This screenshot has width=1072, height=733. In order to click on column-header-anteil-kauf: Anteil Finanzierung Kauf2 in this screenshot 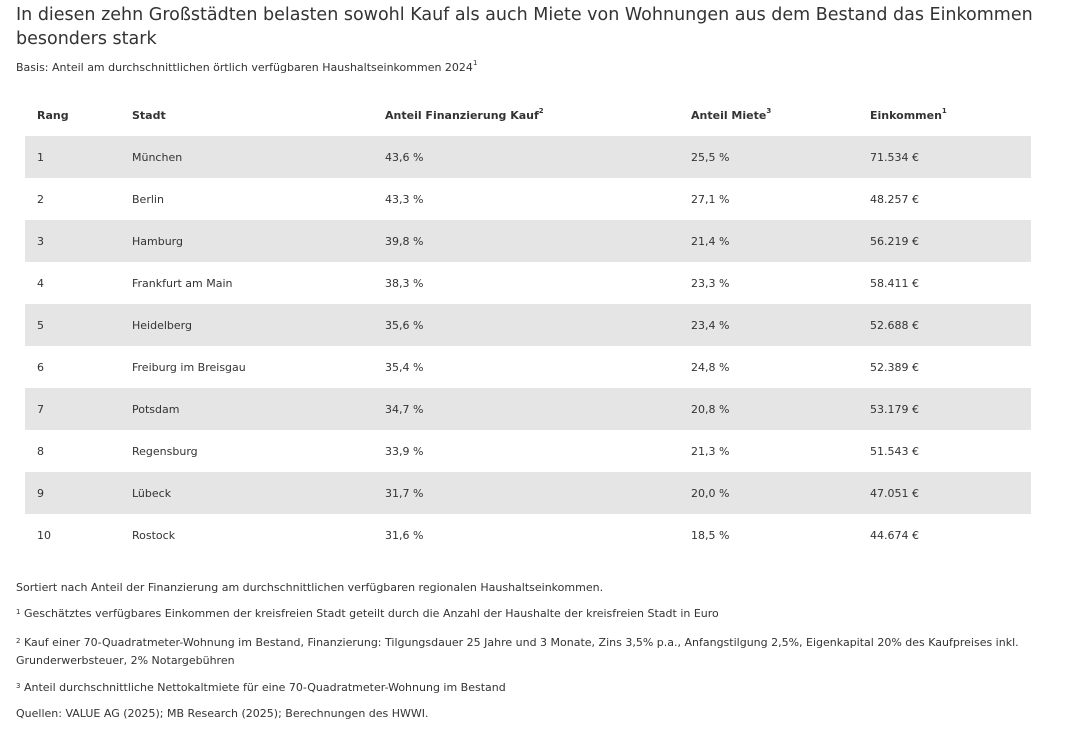, I will do `click(538, 115)`.